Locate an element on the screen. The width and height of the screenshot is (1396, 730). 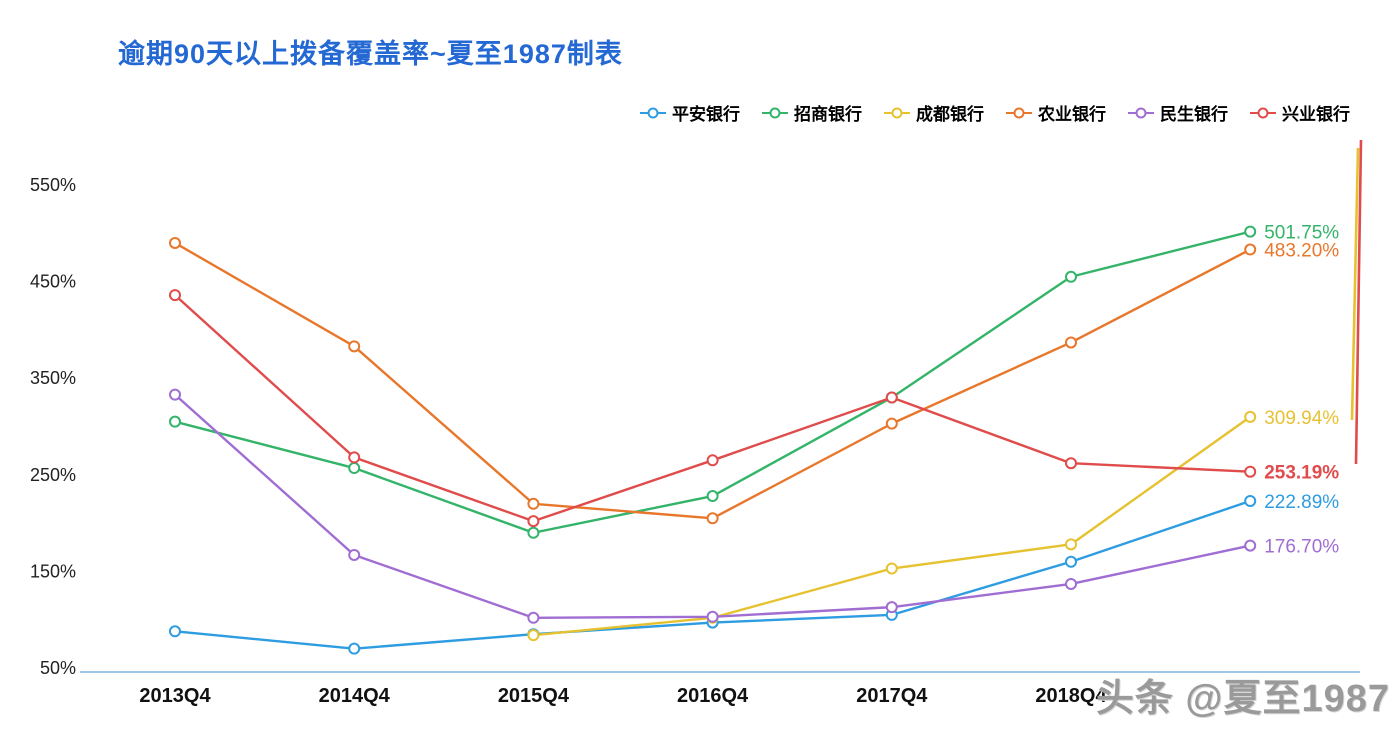
x-axis-tick-label: 2014Q4 is located at coordinates (355, 696).